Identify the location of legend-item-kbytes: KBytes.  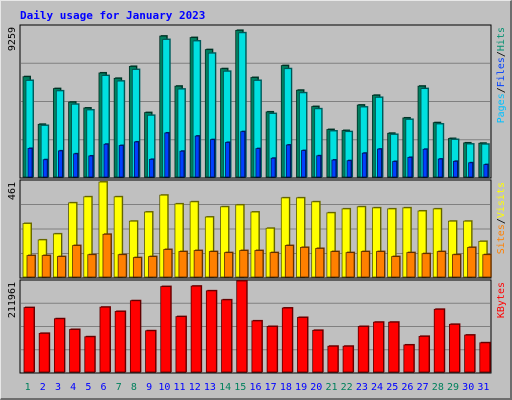
(501, 300).